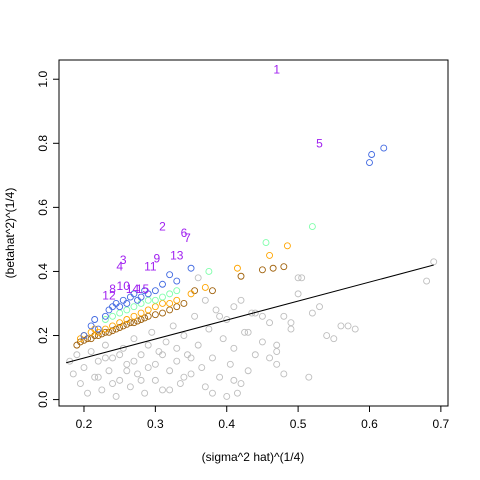 This screenshot has width=480, height=480. I want to click on point-label: 5, so click(319, 143).